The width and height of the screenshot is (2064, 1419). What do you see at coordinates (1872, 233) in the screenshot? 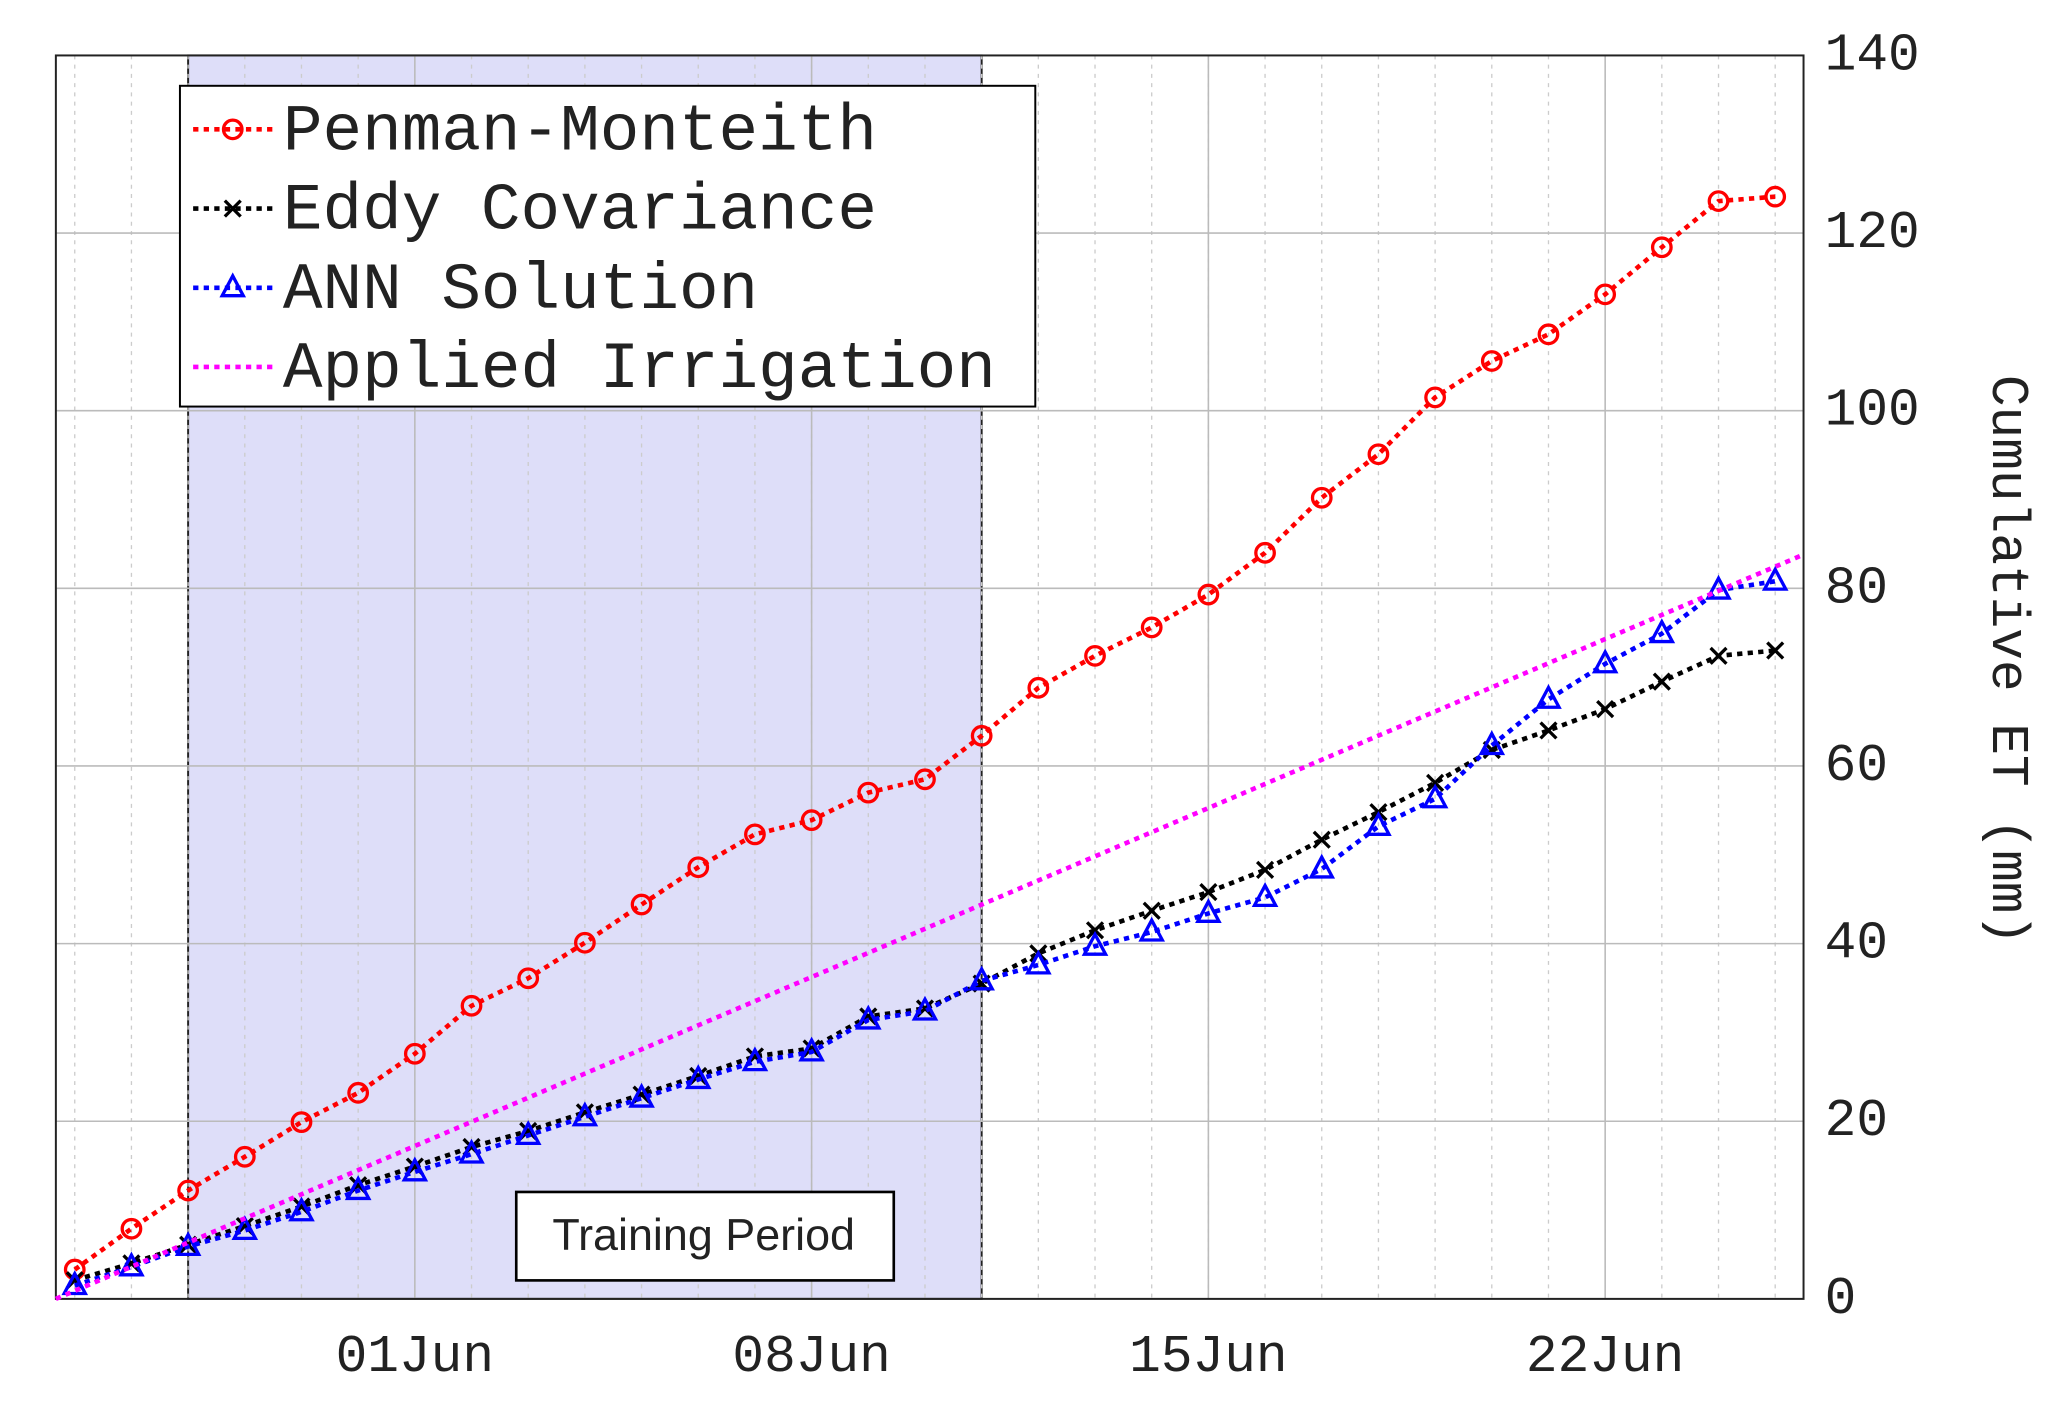
I see `y-tick-label: 120` at bounding box center [1872, 233].